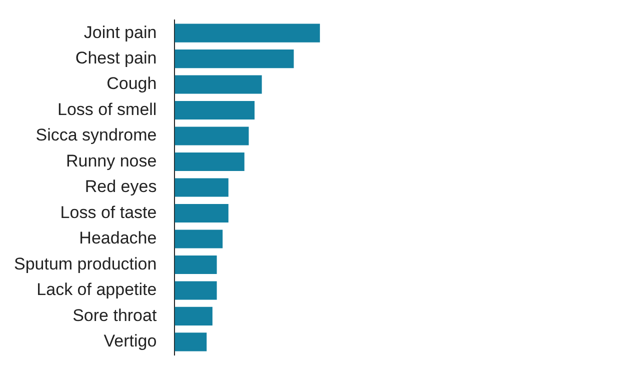 This screenshot has width=625, height=375. What do you see at coordinates (107, 109) in the screenshot?
I see `y-tick-label: Loss of smell` at bounding box center [107, 109].